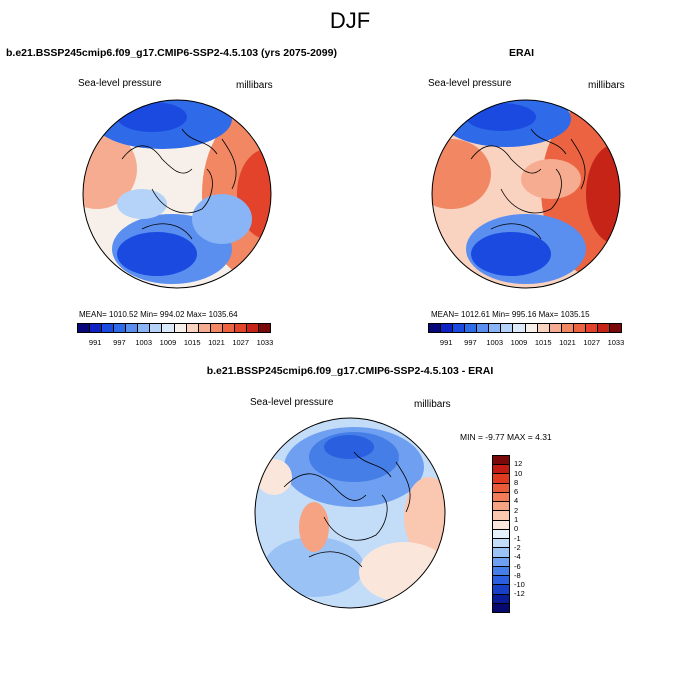 The height and width of the screenshot is (700, 700). What do you see at coordinates (158, 314) in the screenshot?
I see `left-stats: MEAN= 1010.52 Min= 994.02 Max= 1035.64` at bounding box center [158, 314].